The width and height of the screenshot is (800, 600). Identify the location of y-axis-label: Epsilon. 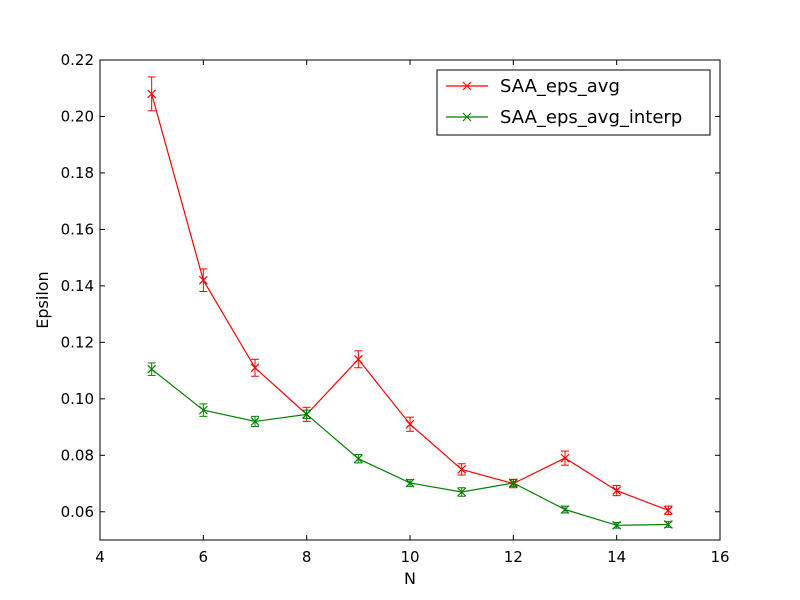
(42, 299).